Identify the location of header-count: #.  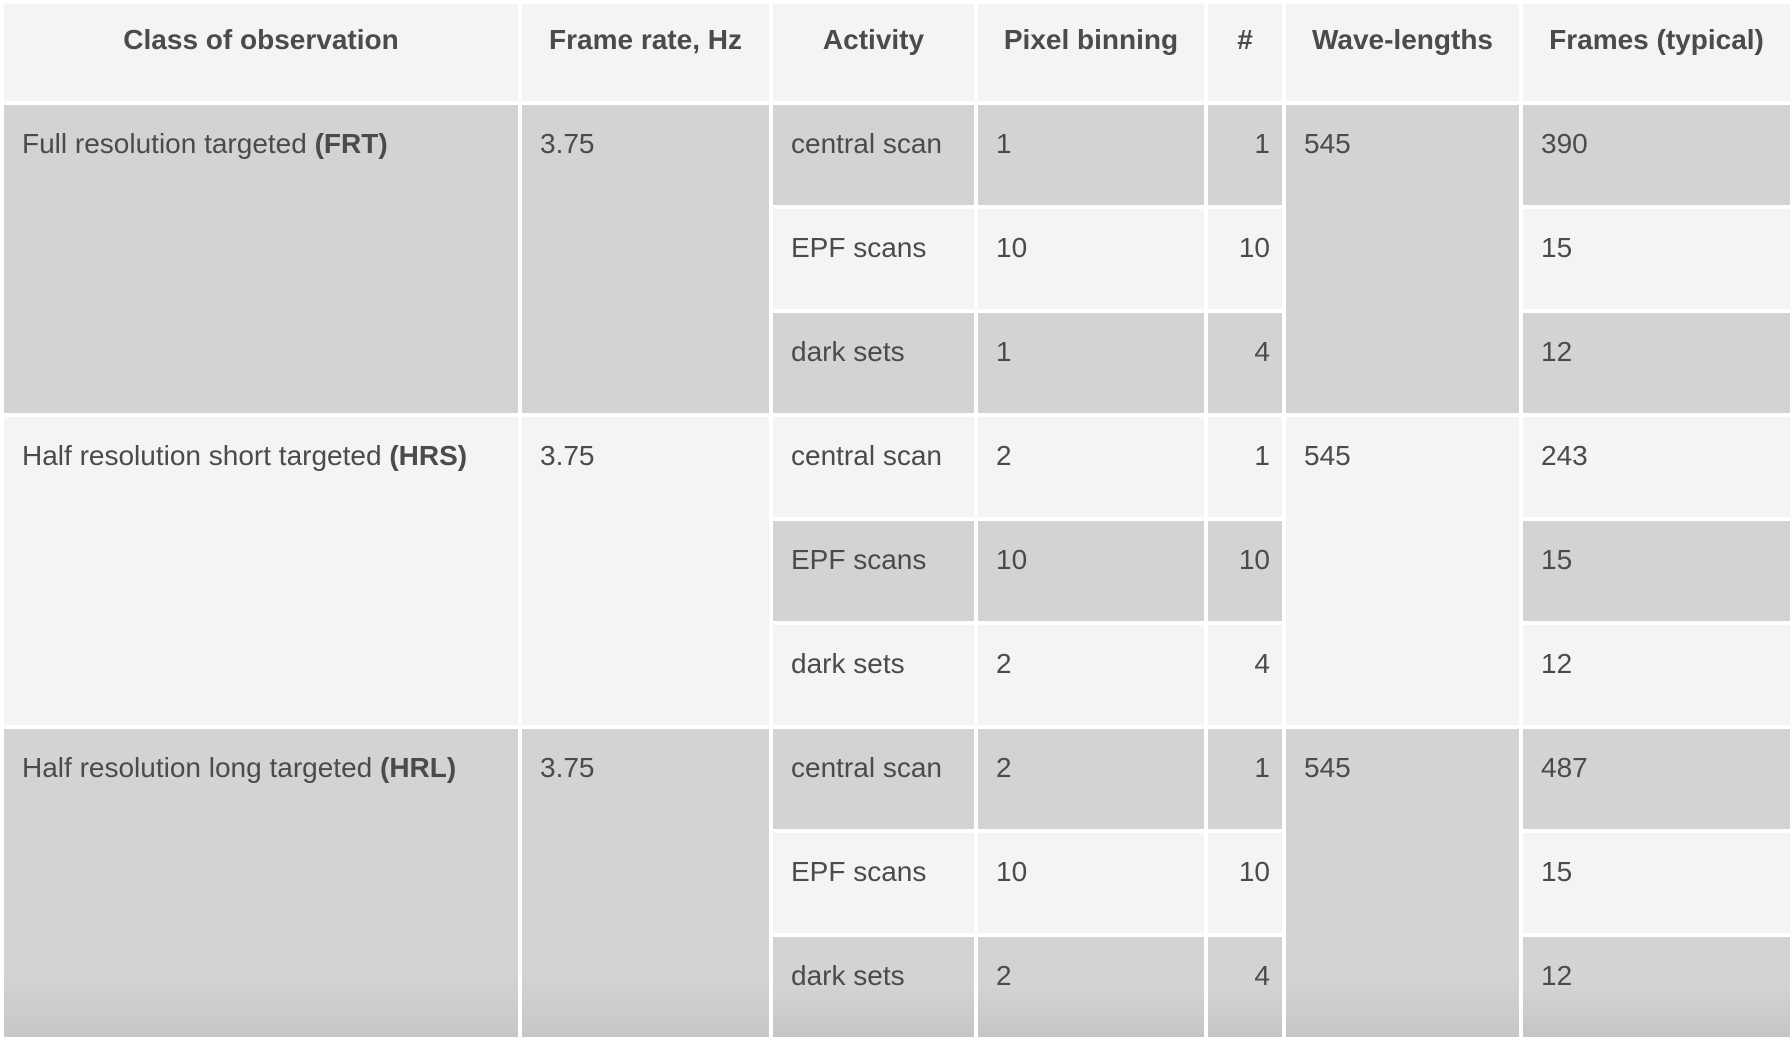
(1245, 52).